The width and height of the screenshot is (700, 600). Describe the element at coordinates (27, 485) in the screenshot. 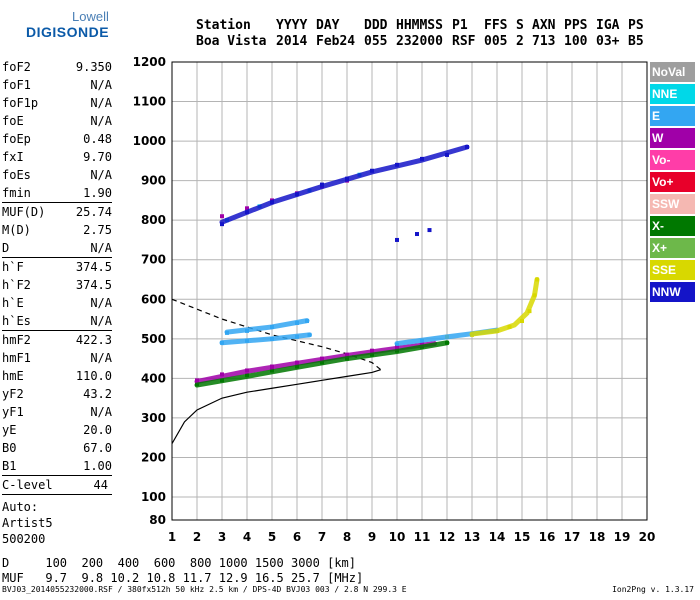

I see `clevel-label: C-level` at that location.